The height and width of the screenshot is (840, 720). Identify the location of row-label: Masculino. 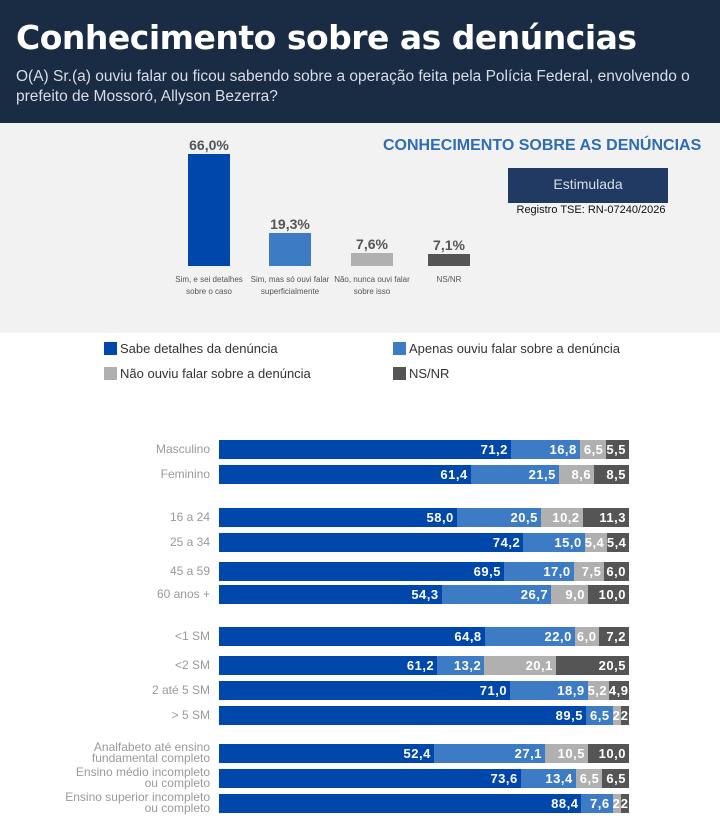
(182, 449).